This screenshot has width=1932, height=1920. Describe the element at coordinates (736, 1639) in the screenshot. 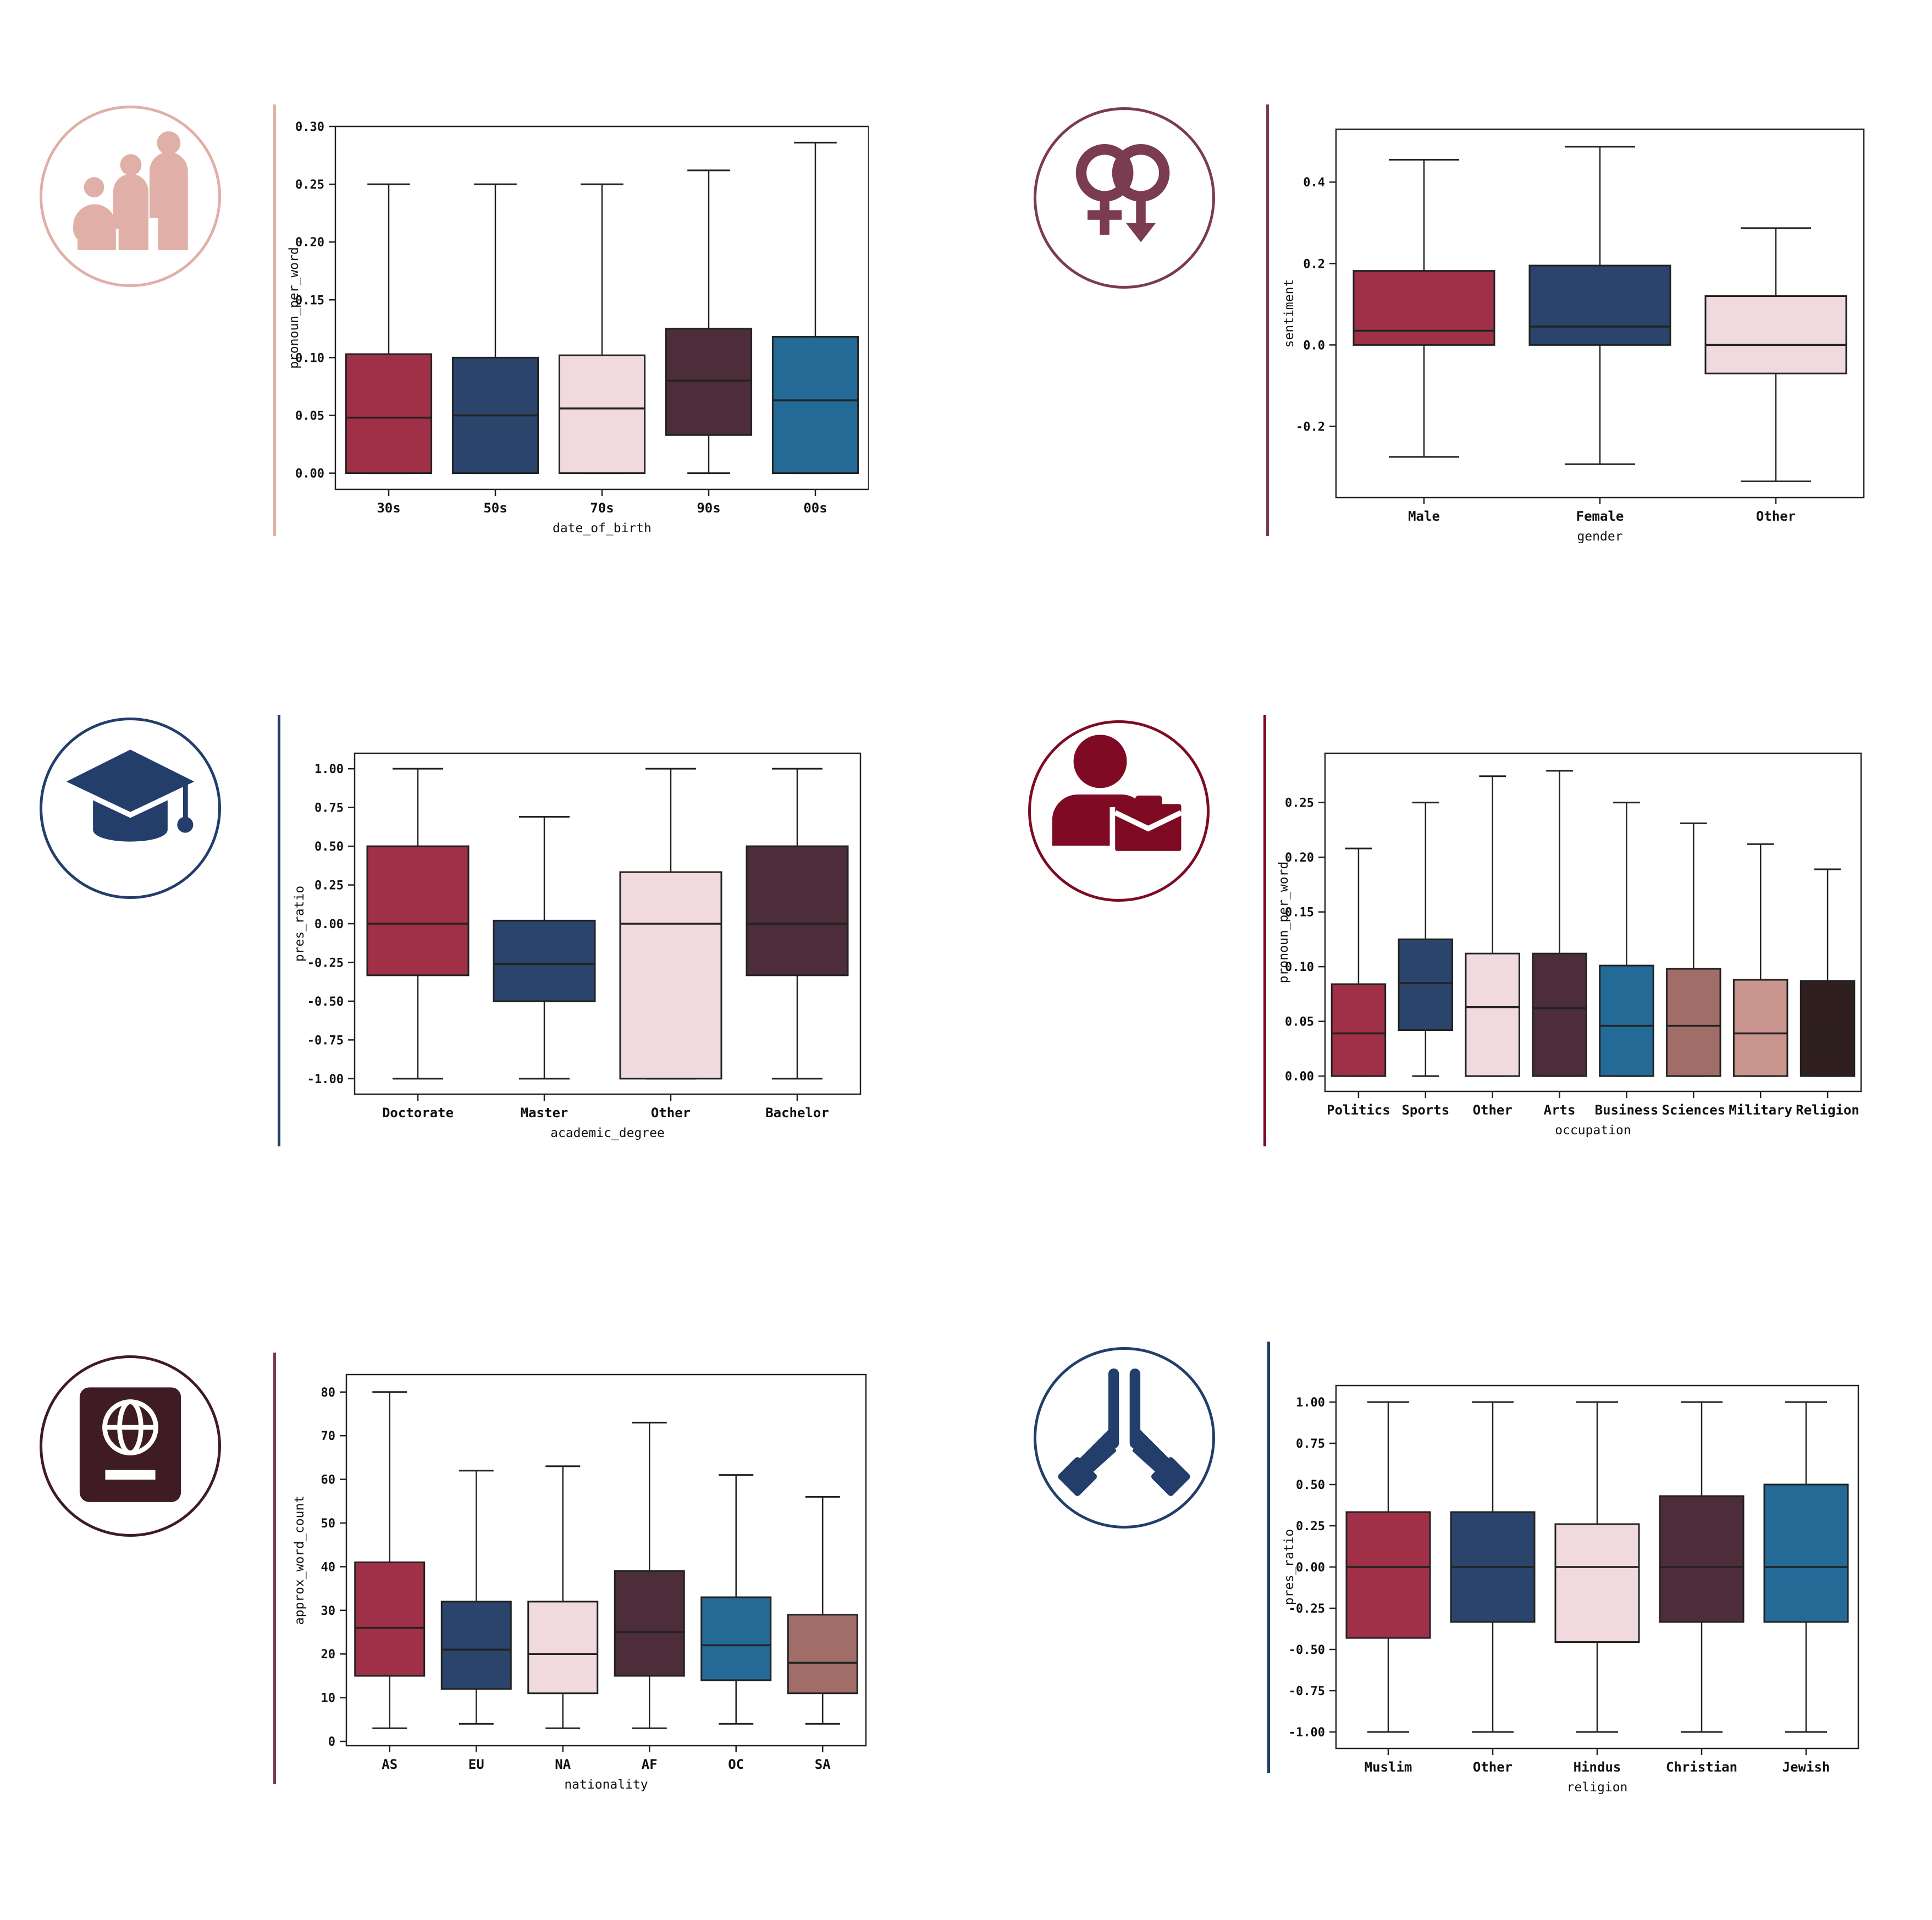

I see `box-oc` at that location.